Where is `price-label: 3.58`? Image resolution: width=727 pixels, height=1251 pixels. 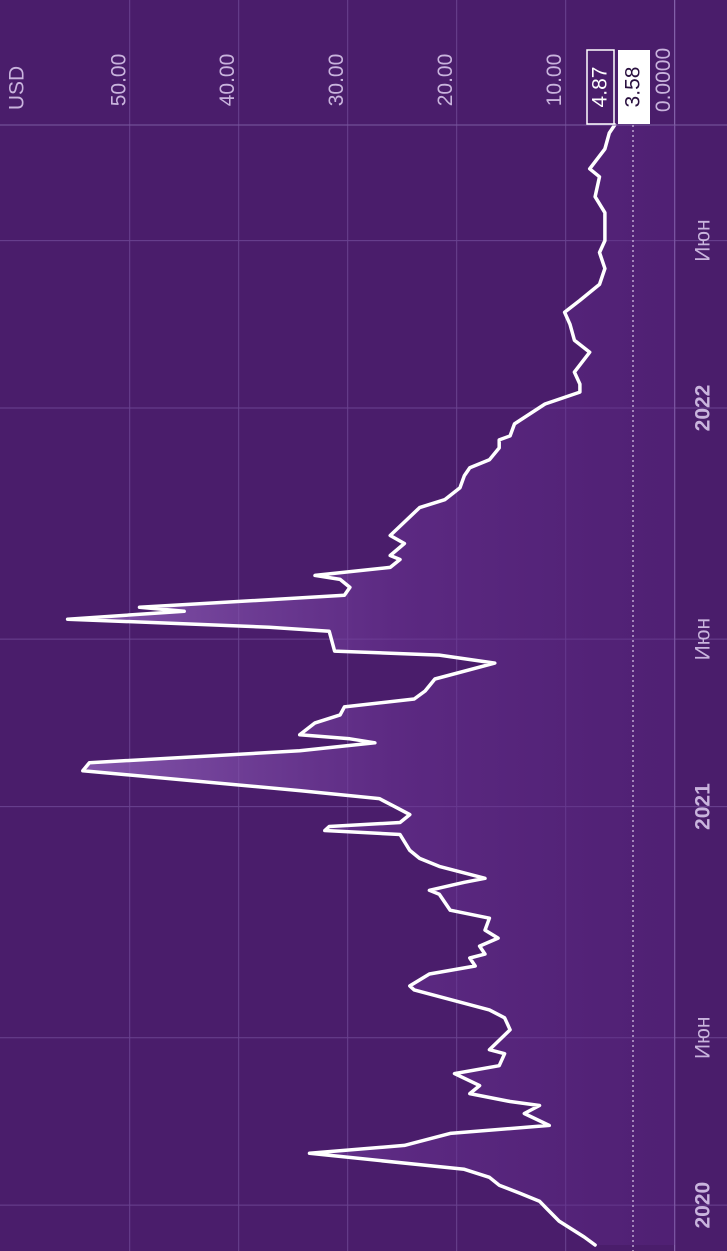 price-label: 3.58 is located at coordinates (633, 87).